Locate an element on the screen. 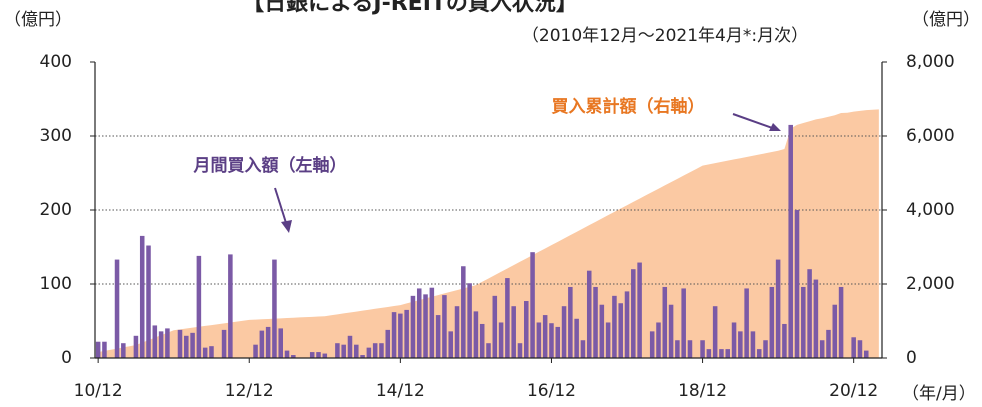  y2-tick-label: 8,000 is located at coordinates (930, 62).